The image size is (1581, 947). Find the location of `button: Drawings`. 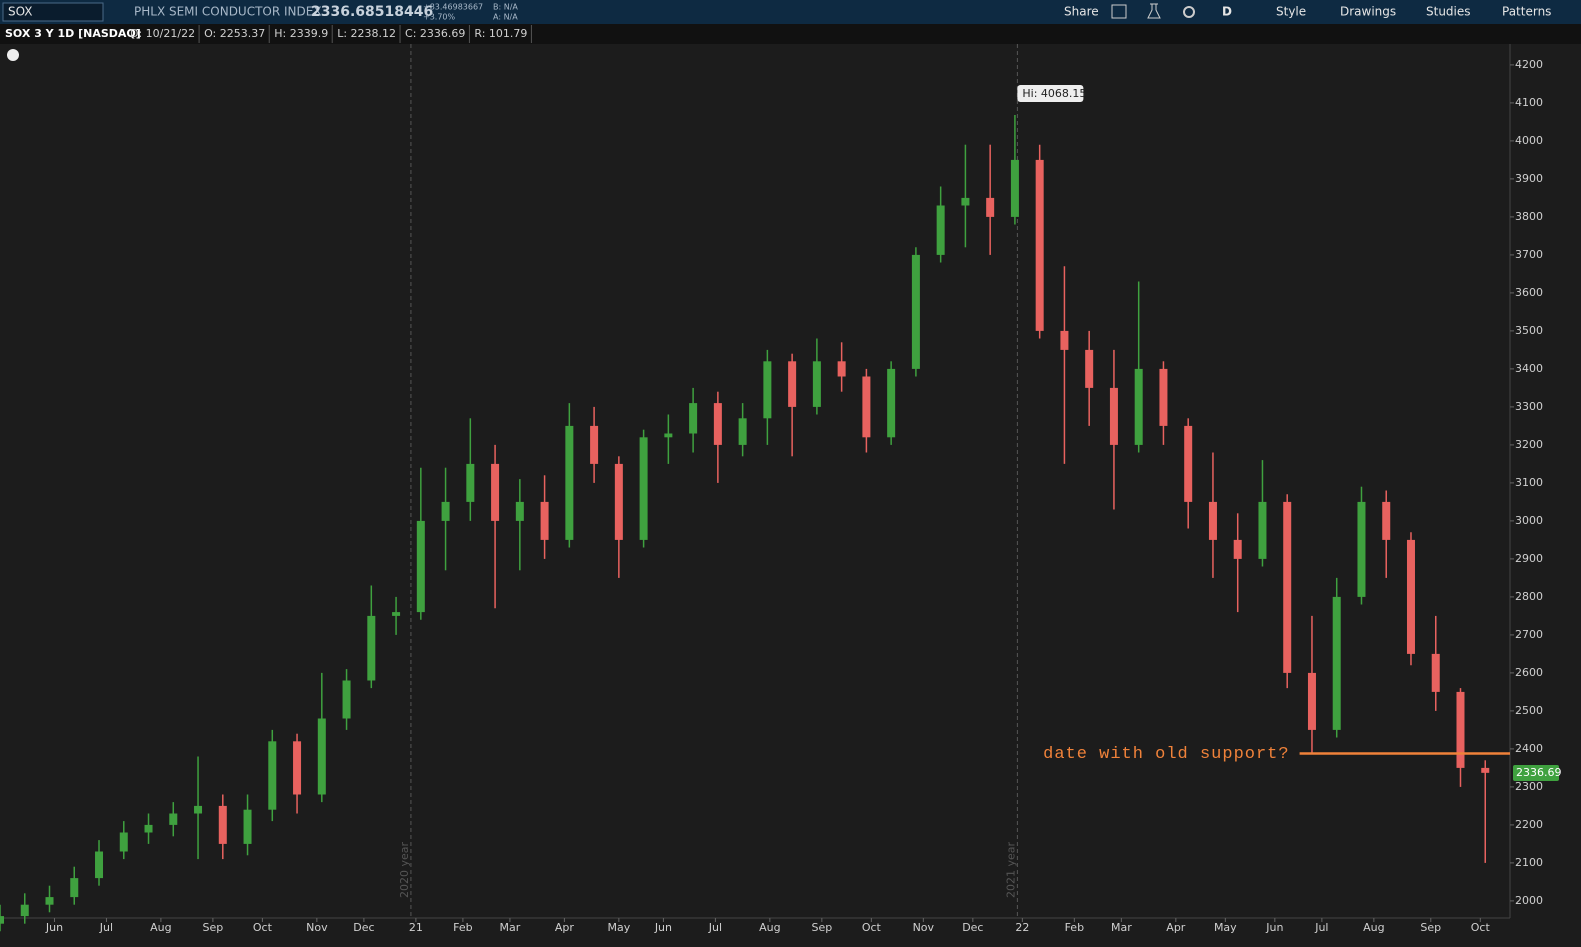

button: Drawings is located at coordinates (1368, 12).